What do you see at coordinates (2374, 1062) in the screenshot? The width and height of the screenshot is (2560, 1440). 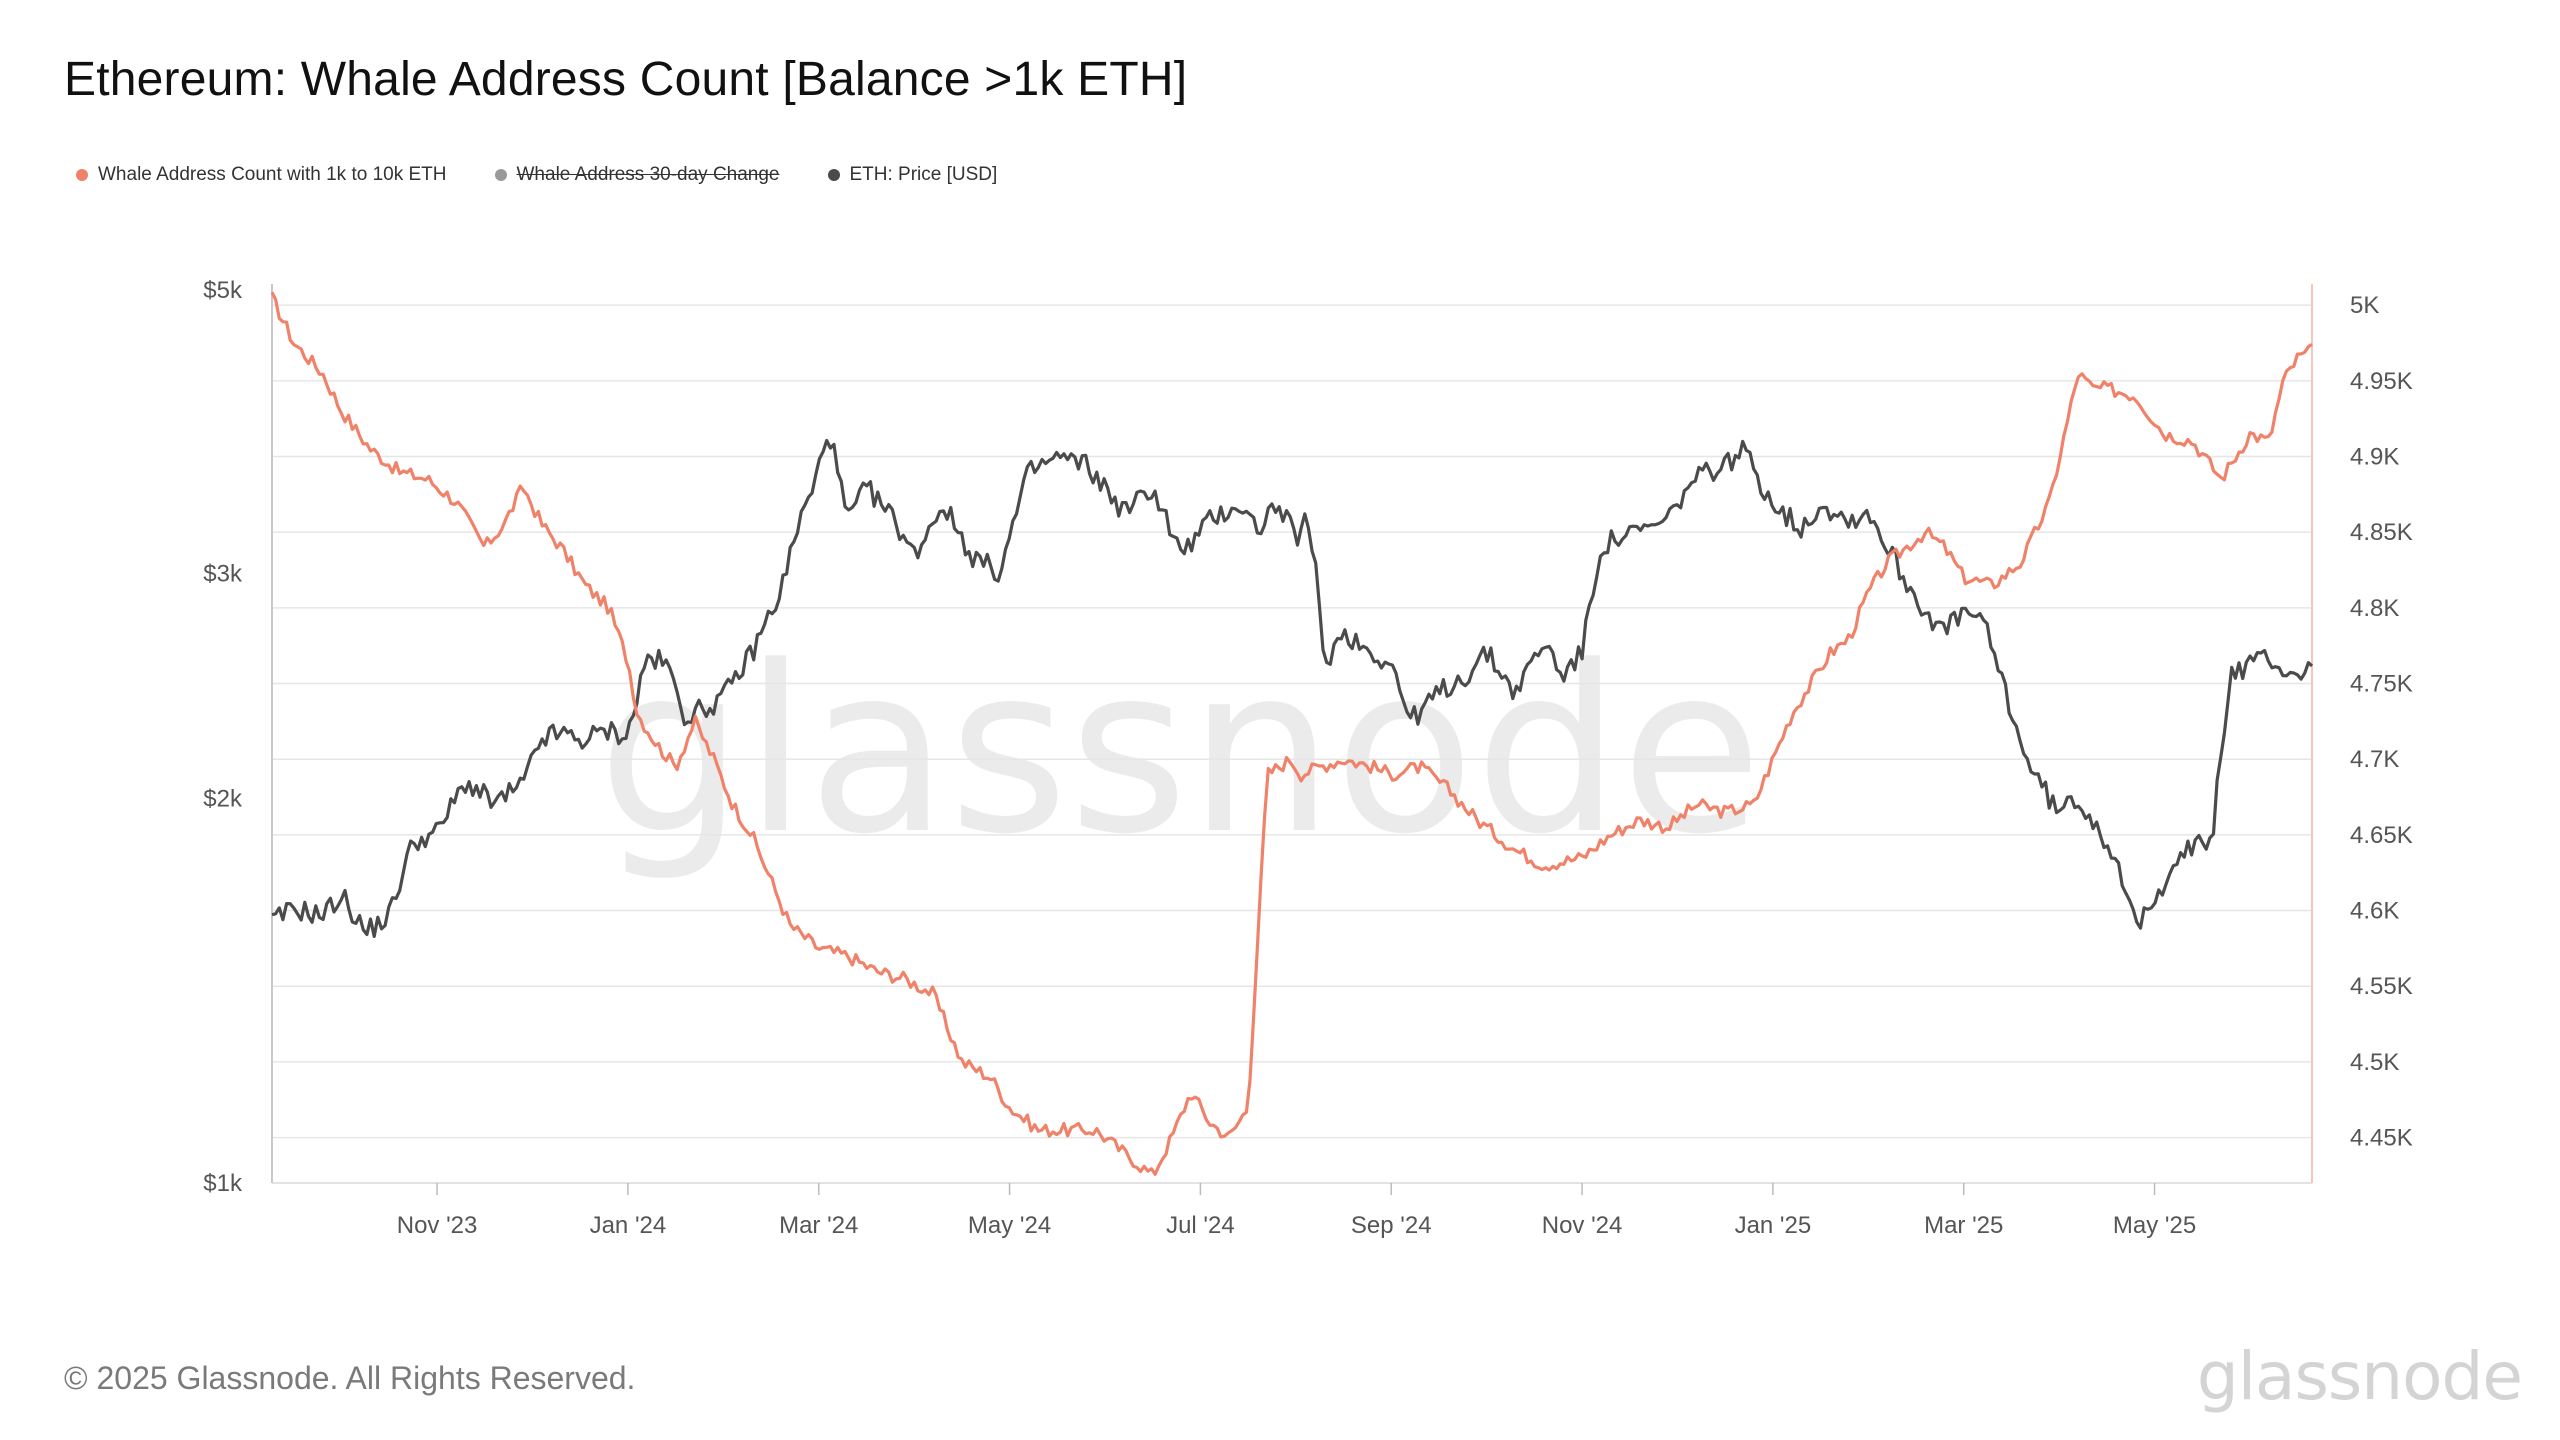 I see `right-axis-tick-label: 4.5K` at bounding box center [2374, 1062].